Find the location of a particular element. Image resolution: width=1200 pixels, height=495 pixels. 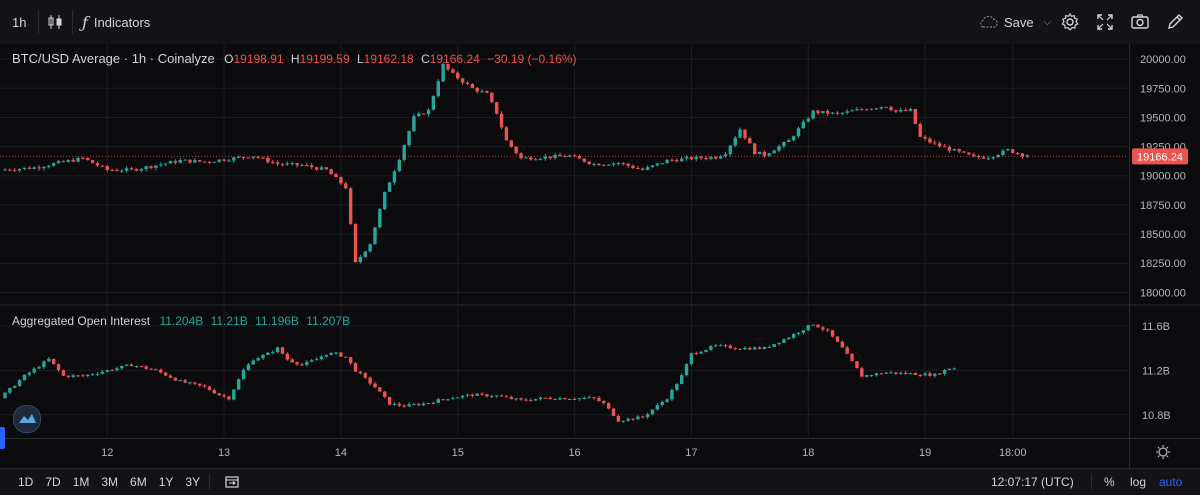

time-axis-settings-button is located at coordinates (1163, 452).